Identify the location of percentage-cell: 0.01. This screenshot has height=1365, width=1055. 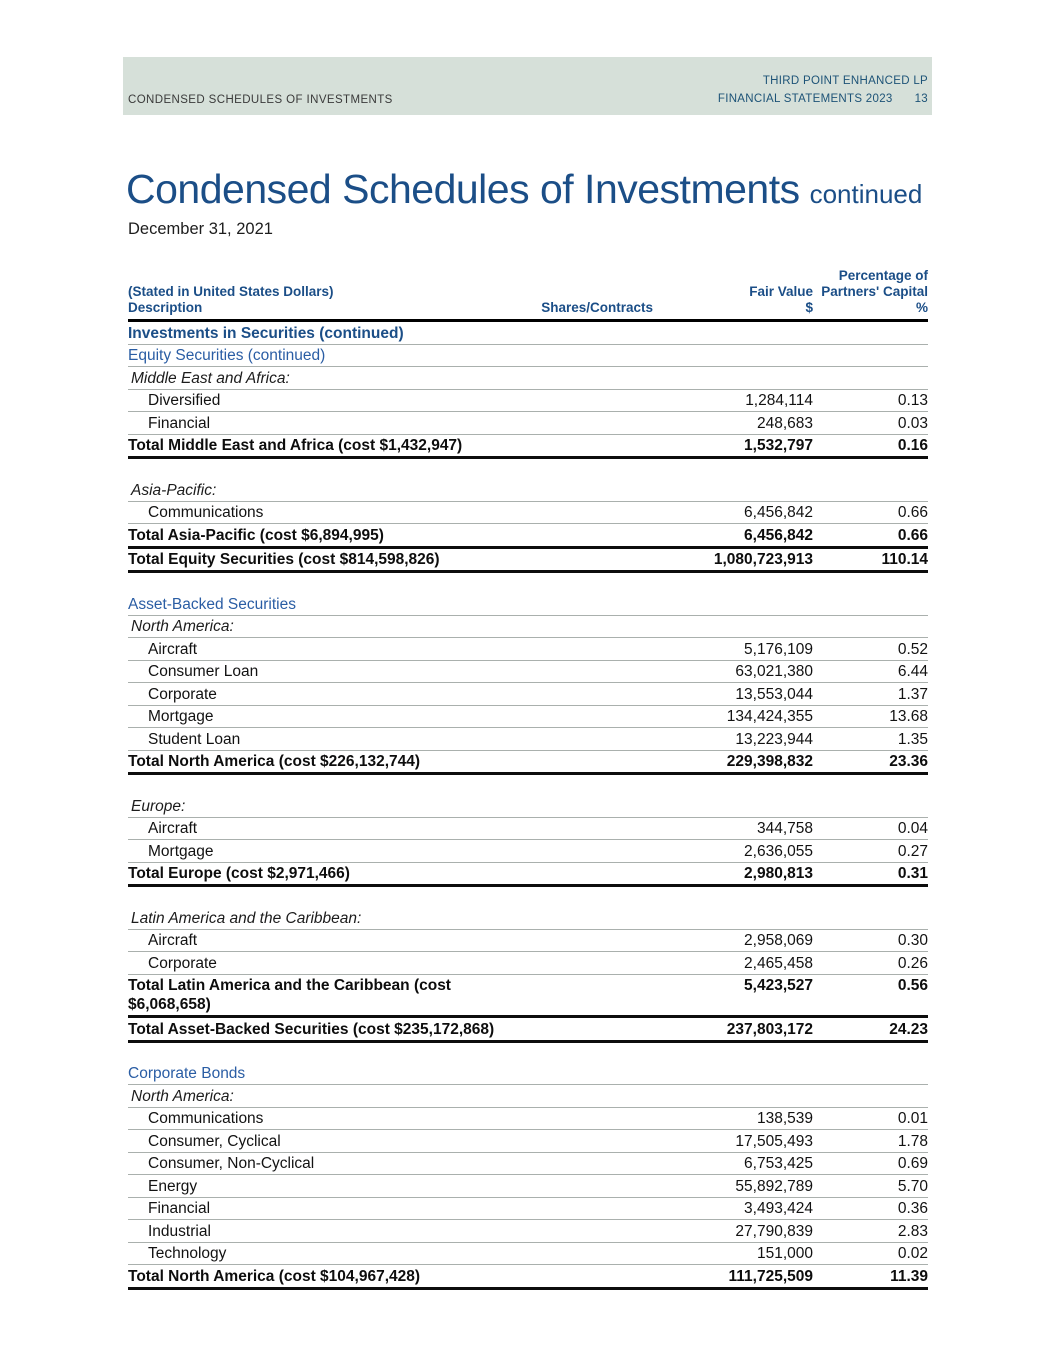
(912, 1118).